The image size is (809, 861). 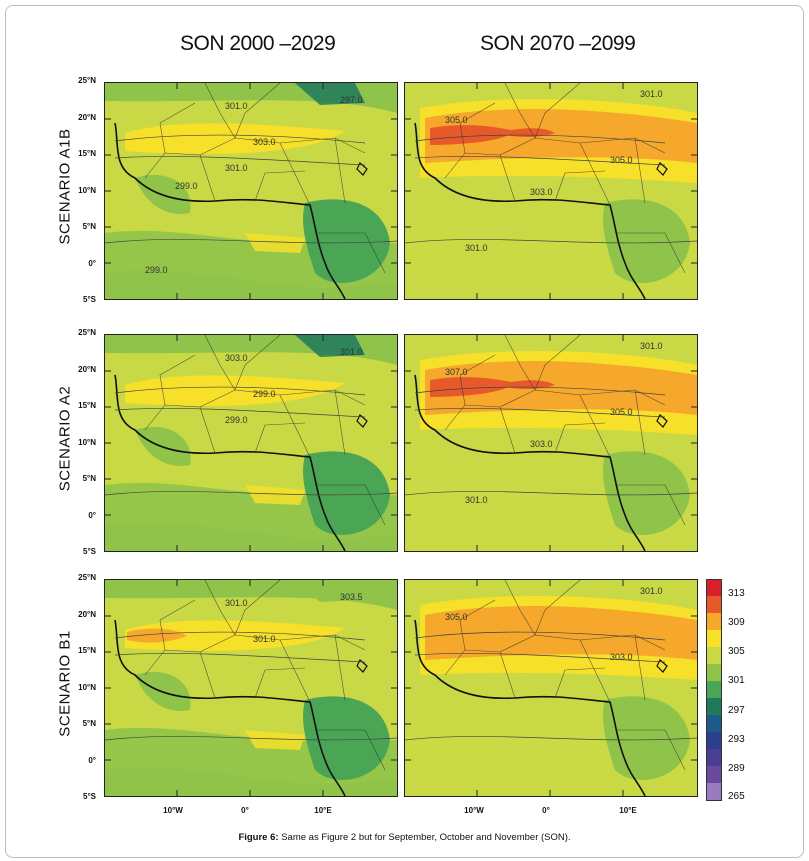 I want to click on legend-label: 313, so click(x=736, y=593).